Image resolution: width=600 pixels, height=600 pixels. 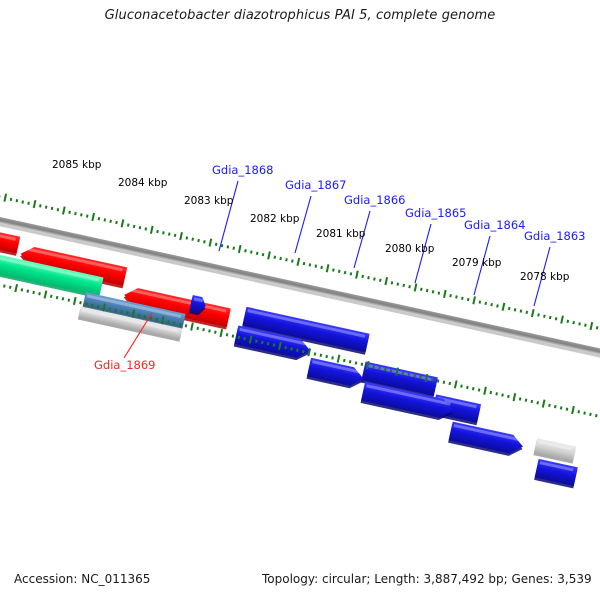 I want to click on cds-blue-row2-d, so click(x=486, y=440).